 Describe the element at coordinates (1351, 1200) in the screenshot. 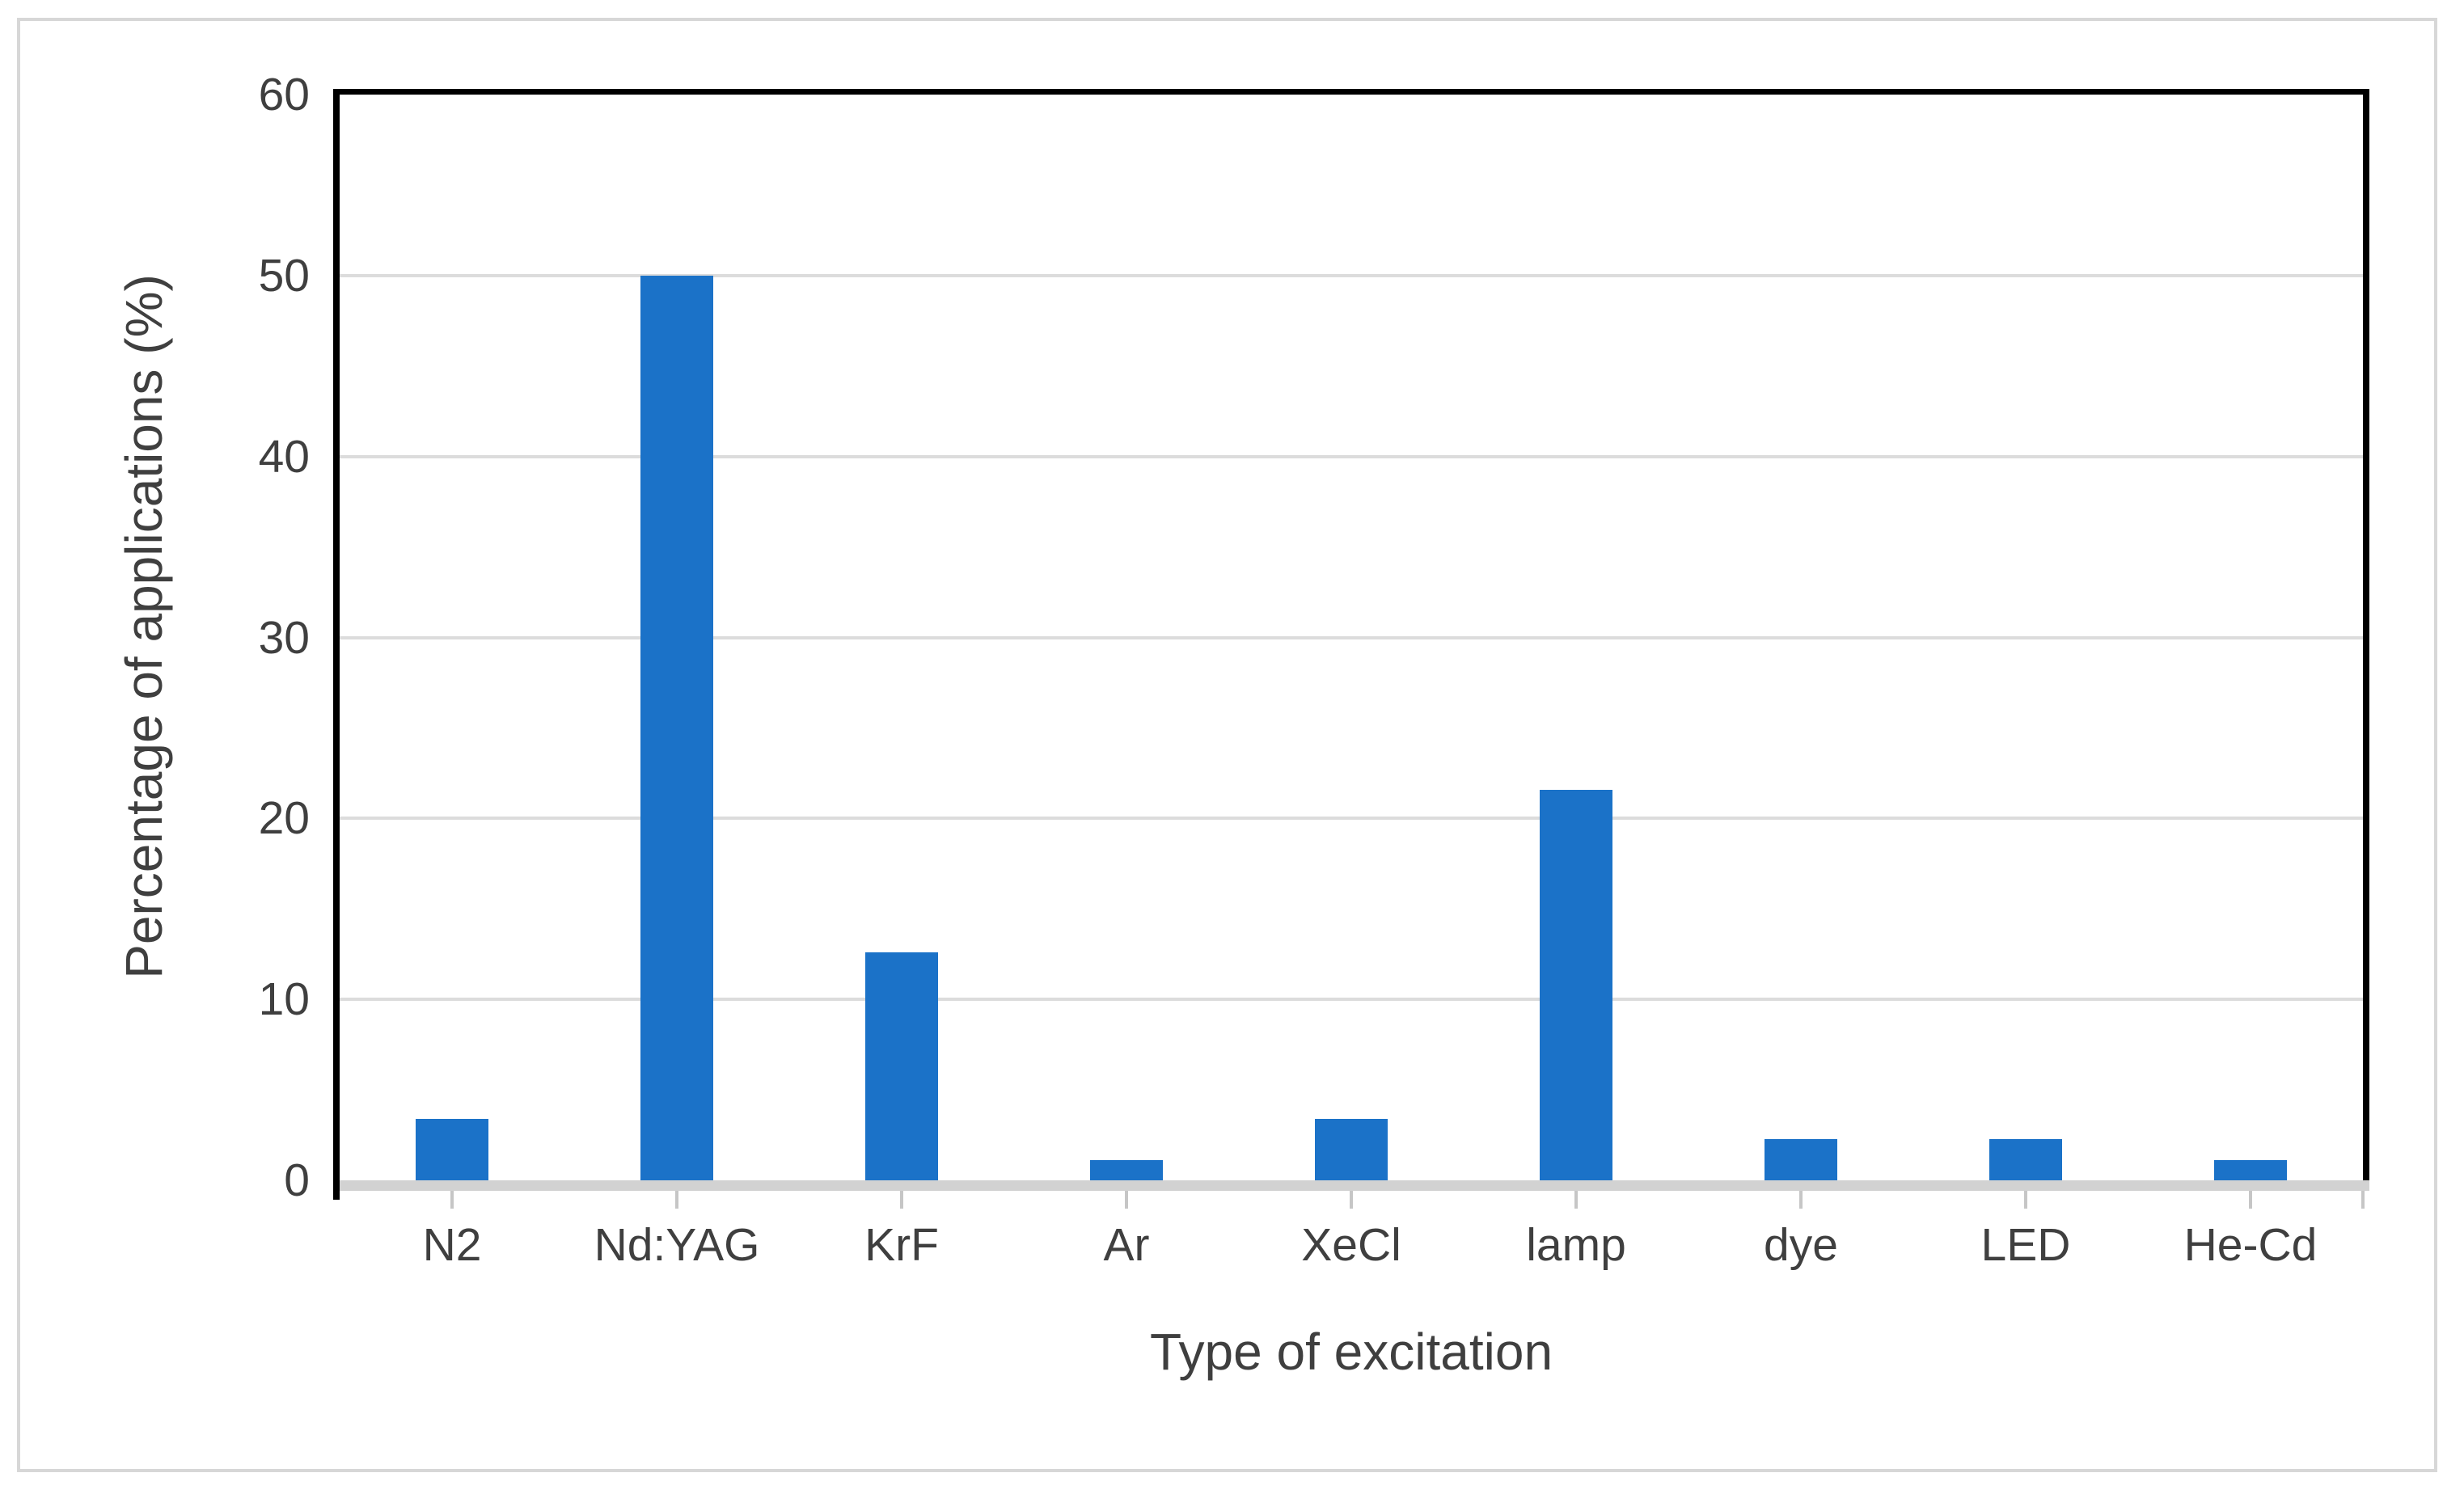

I see `category-tick-XeCl` at that location.